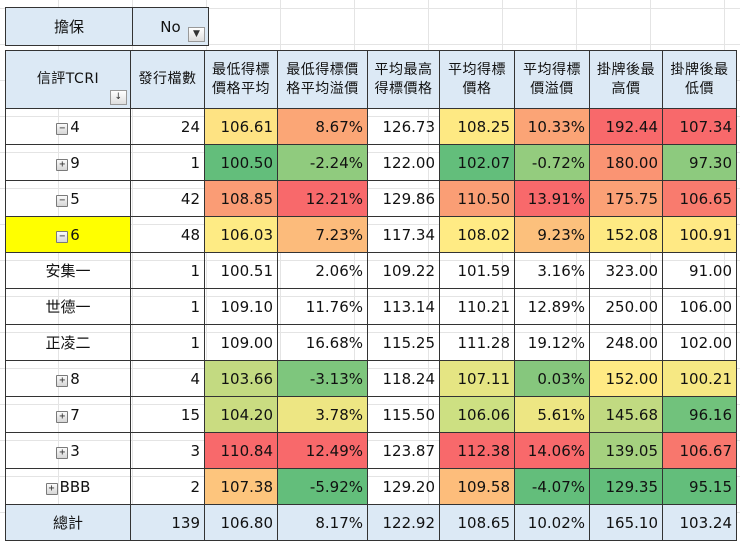 The image size is (740, 541). Describe the element at coordinates (477, 270) in the screenshot. I see `value-cell: 101.59` at that location.